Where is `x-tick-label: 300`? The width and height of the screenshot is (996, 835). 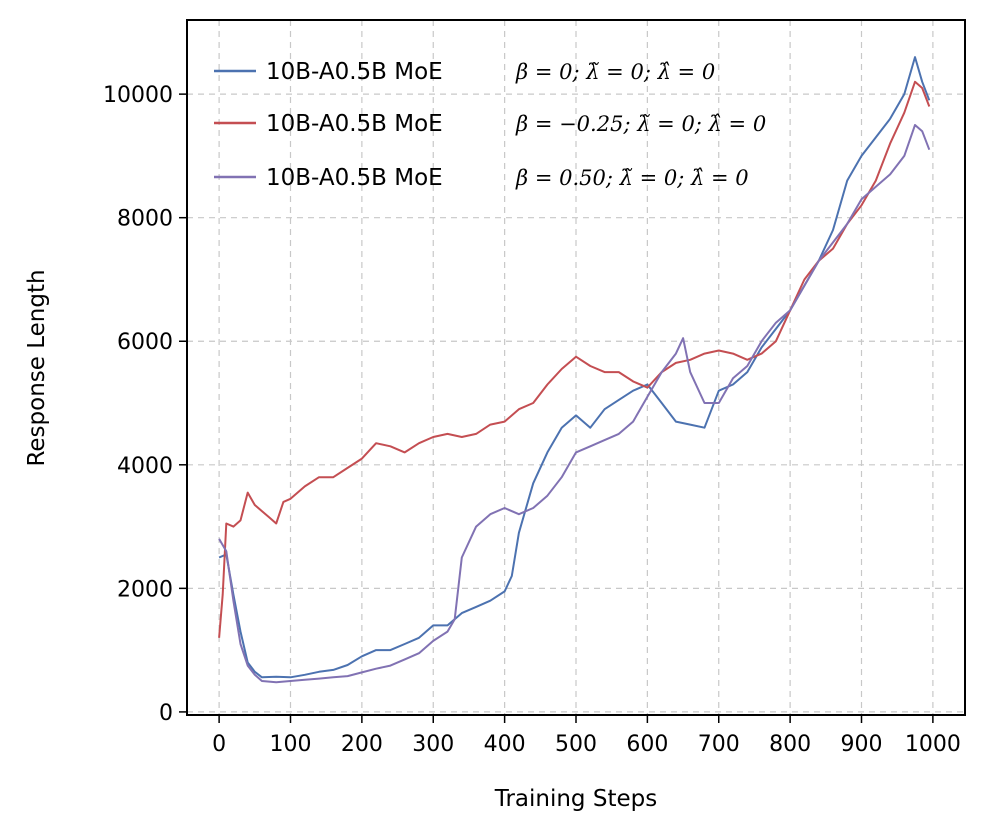 x-tick-label: 300 is located at coordinates (433, 744).